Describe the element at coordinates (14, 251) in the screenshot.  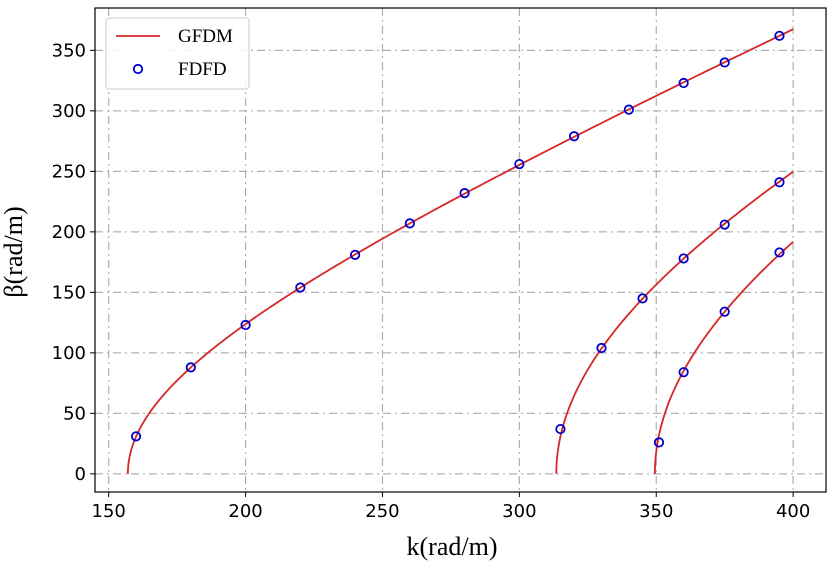
I see `y-axis-title: β(rad/m)` at that location.